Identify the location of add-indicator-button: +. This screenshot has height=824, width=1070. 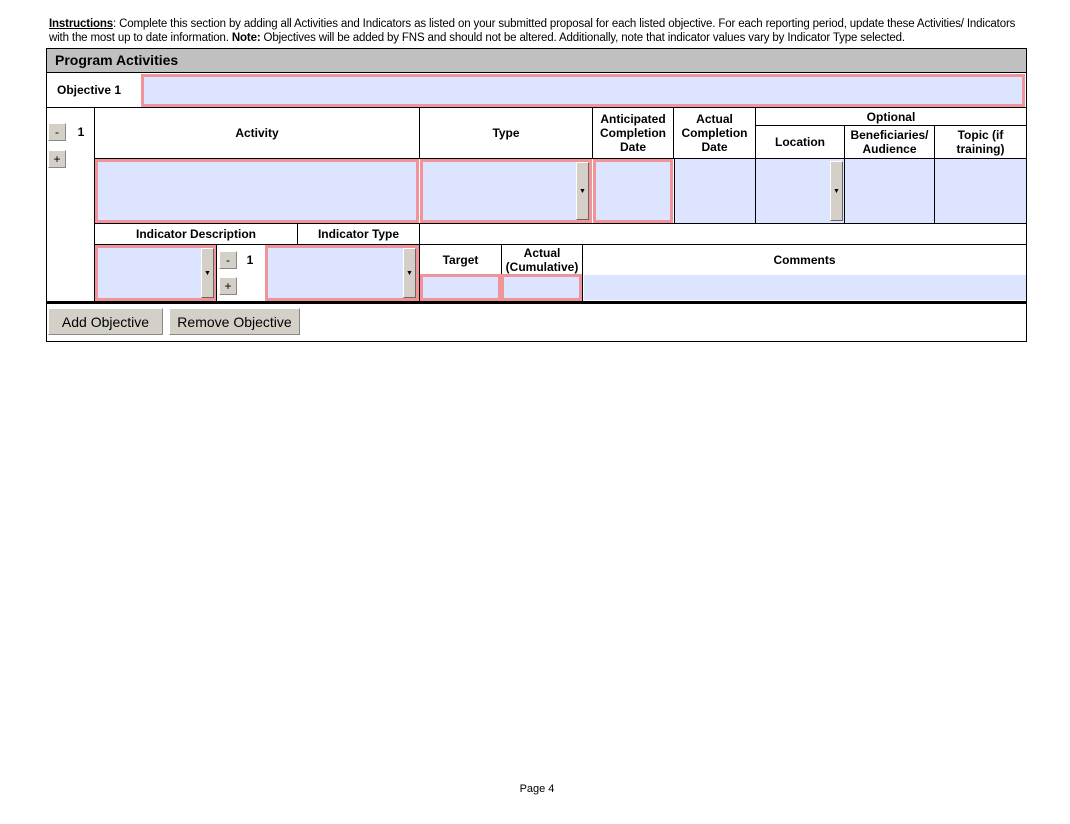
(228, 286).